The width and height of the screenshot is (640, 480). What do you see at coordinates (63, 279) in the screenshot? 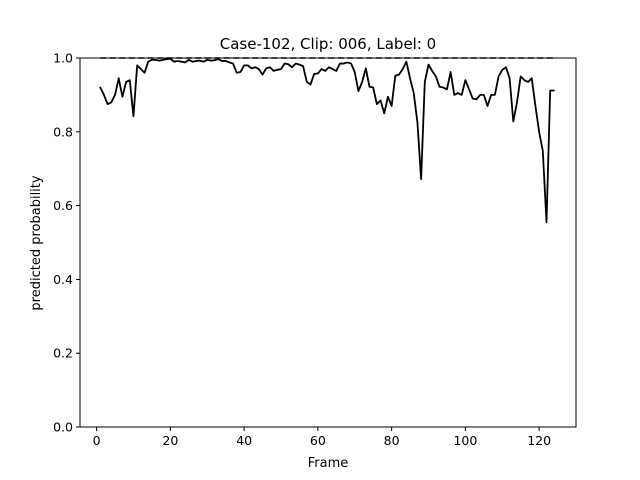
I see `y-tick-label: 0.4` at bounding box center [63, 279].